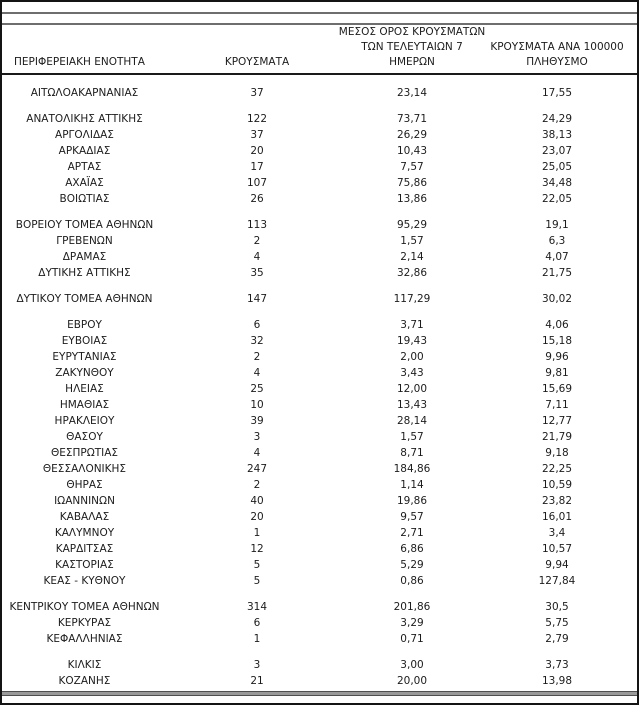 The width and height of the screenshot is (639, 705). I want to click on cases-cell: 247, so click(257, 469).